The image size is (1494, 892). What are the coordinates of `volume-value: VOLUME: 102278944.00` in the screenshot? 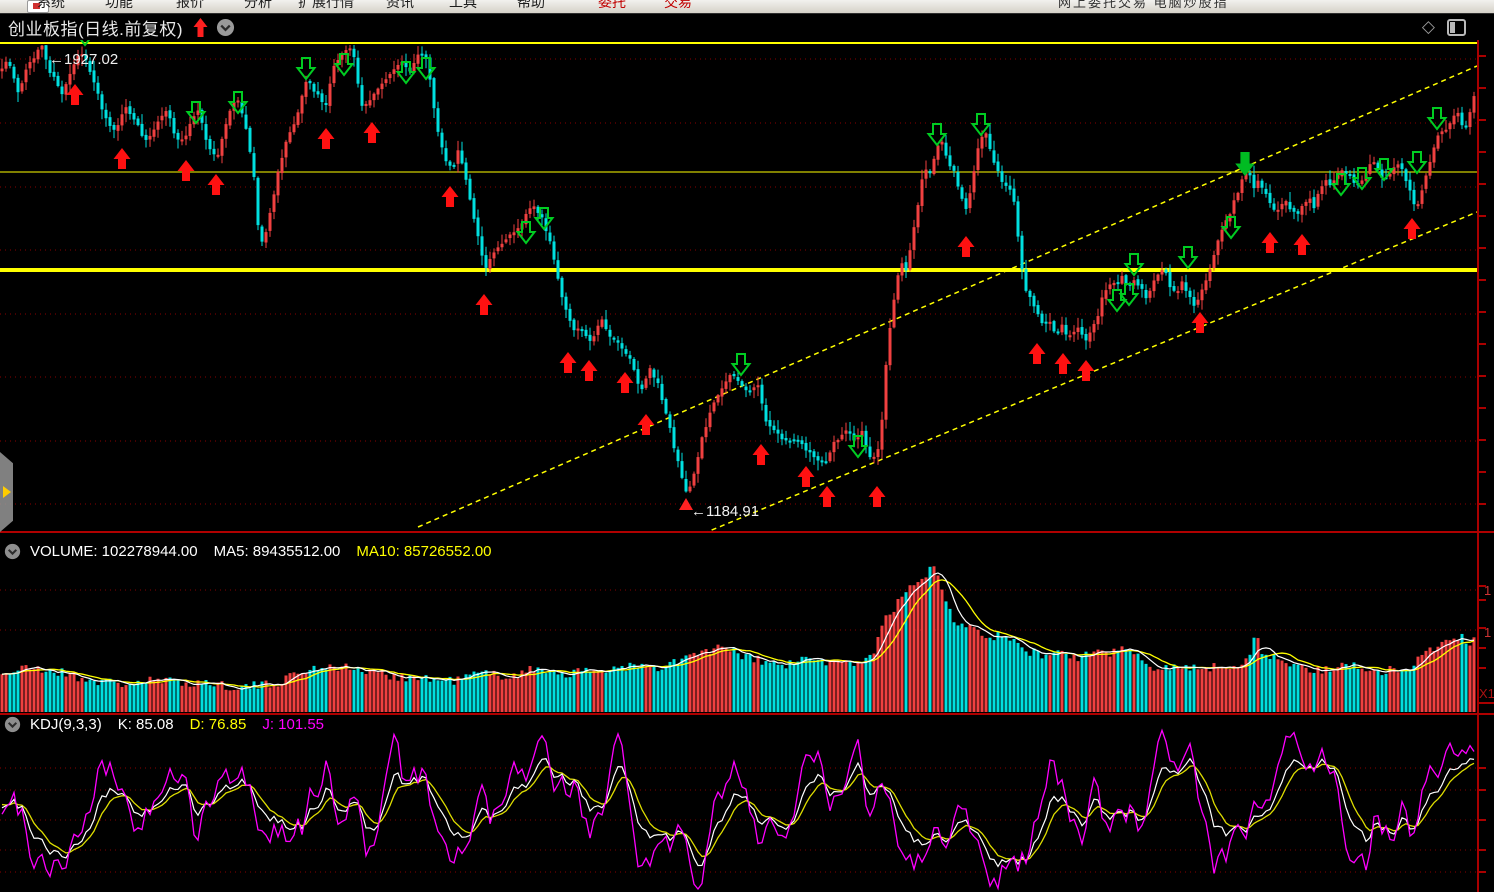 It's located at (114, 551).